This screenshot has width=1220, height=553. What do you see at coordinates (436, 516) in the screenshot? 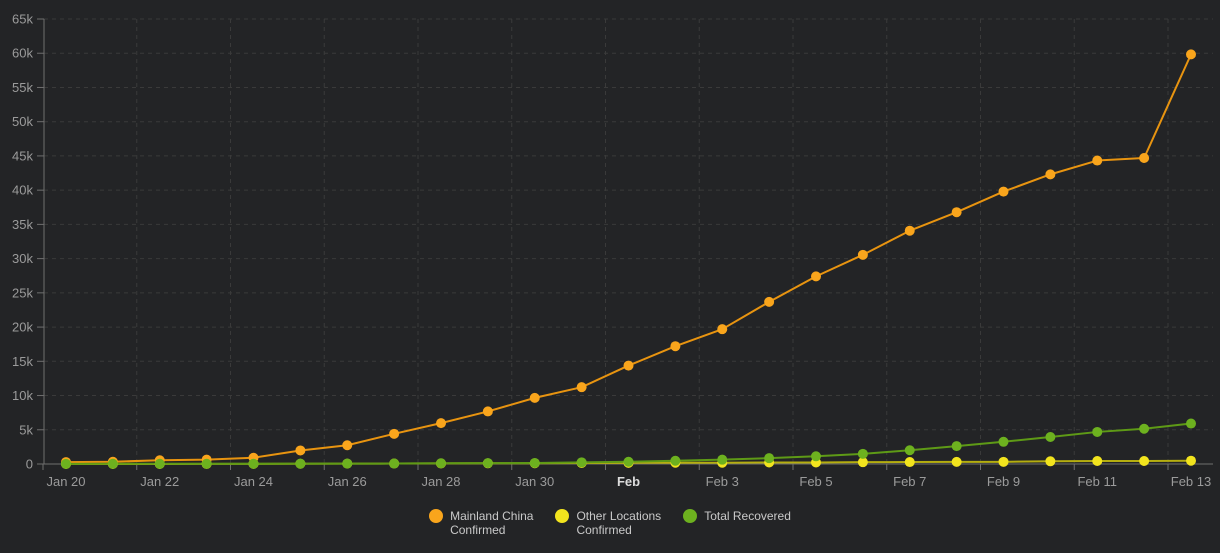
I see `legend-dot-mainland-china-icon` at bounding box center [436, 516].